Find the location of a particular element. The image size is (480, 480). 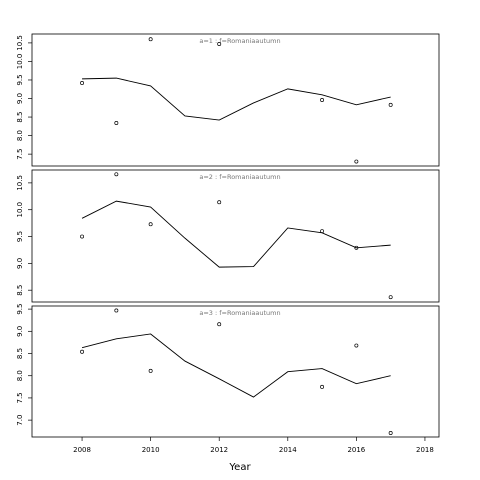

x-tick-label: 2016 is located at coordinates (356, 450).